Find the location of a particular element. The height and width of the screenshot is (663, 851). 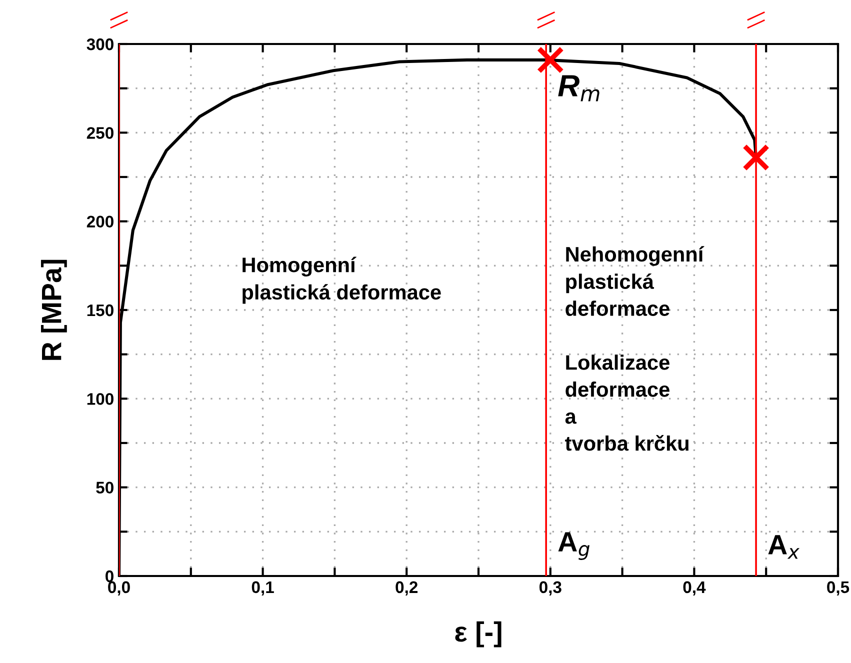

x-tick-label: 0,2 is located at coordinates (407, 588).